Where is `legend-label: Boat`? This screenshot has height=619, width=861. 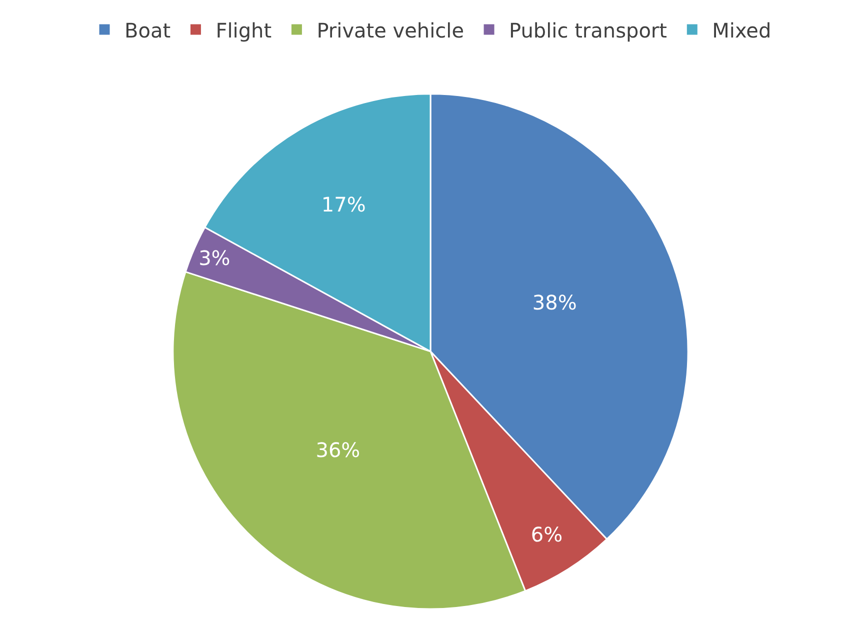 legend-label: Boat is located at coordinates (147, 30).